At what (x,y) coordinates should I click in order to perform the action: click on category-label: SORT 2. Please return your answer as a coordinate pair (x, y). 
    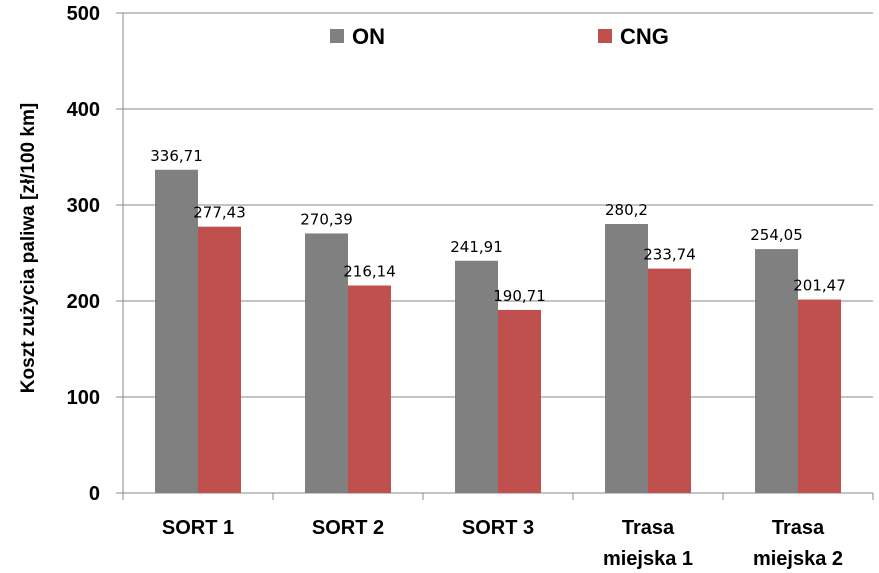
    Looking at the image, I should click on (348, 528).